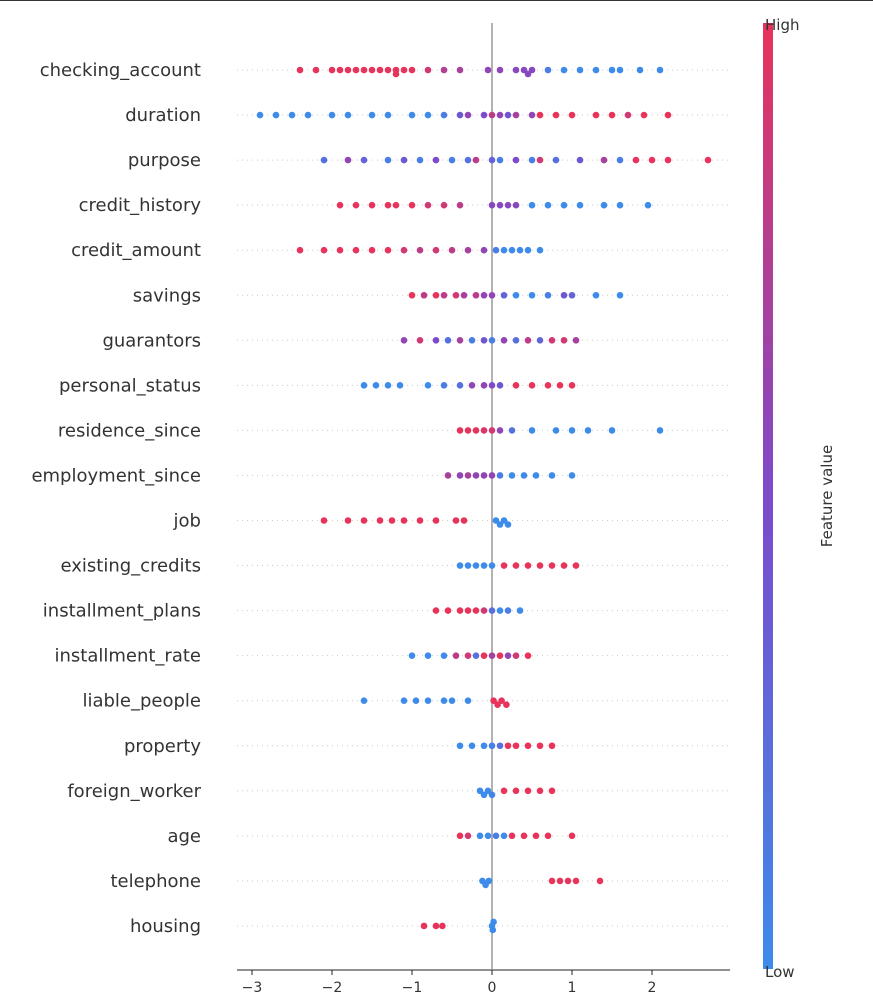  Describe the element at coordinates (492, 988) in the screenshot. I see `x-tick-label: 0` at that location.